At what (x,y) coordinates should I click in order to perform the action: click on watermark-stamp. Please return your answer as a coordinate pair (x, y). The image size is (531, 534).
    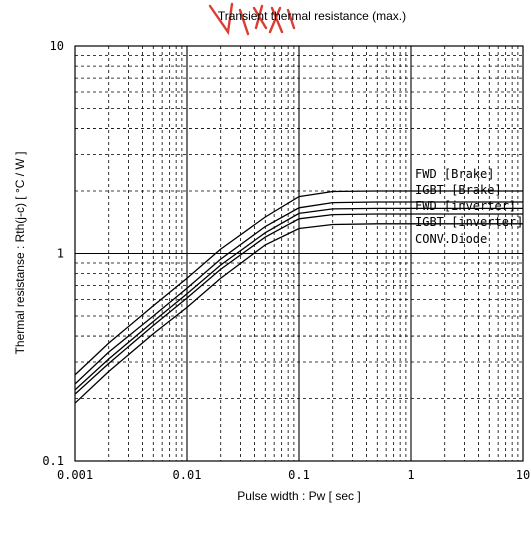
    Looking at the image, I should click on (252, 19).